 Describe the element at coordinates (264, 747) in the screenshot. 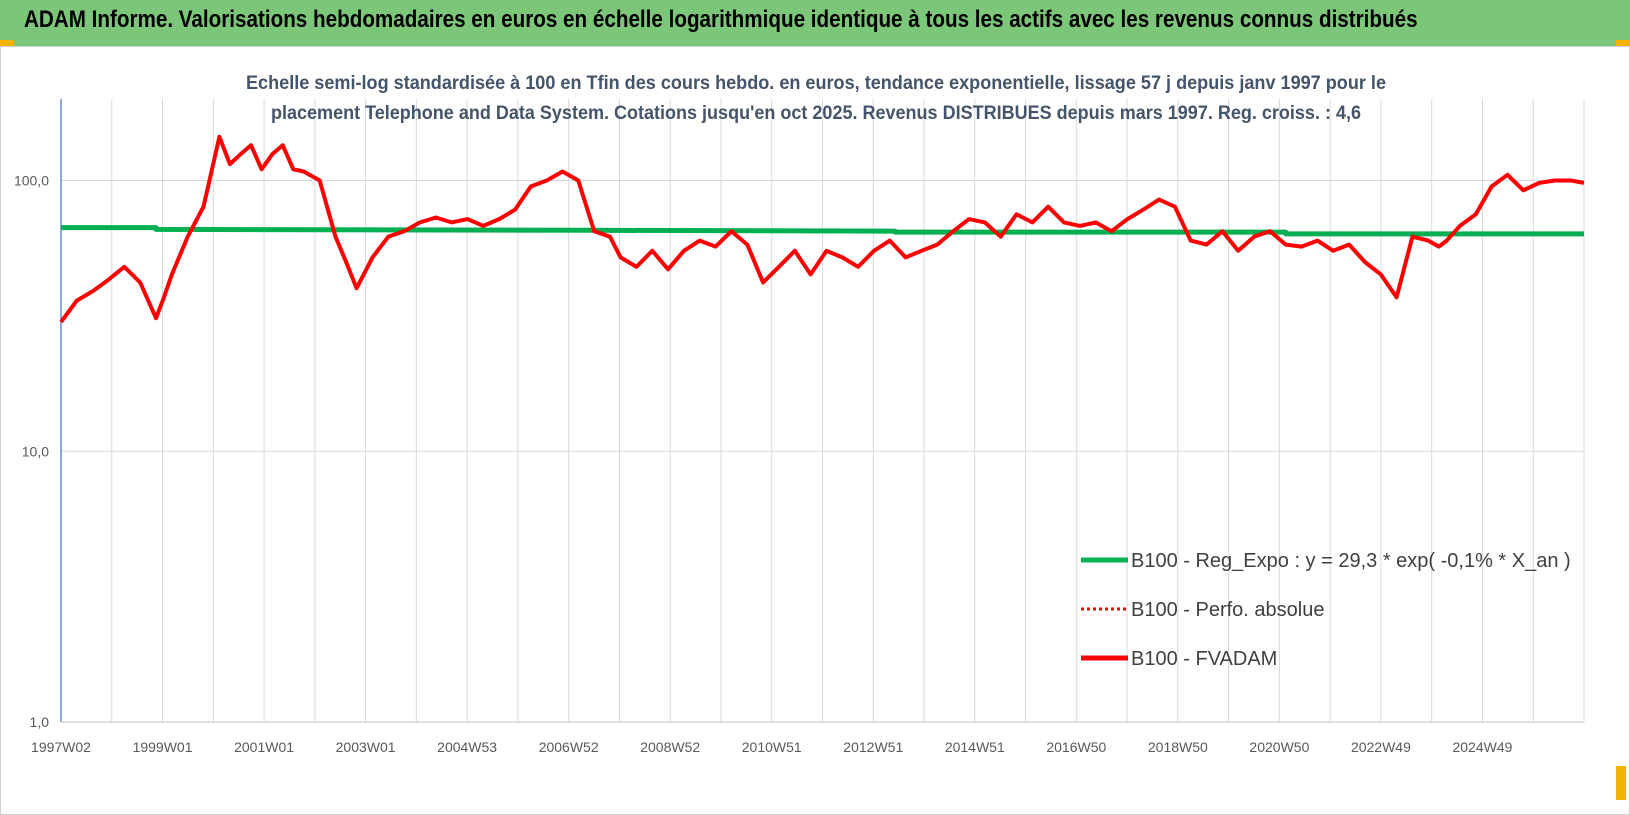

I see `x-tick-label: 2001W01` at that location.